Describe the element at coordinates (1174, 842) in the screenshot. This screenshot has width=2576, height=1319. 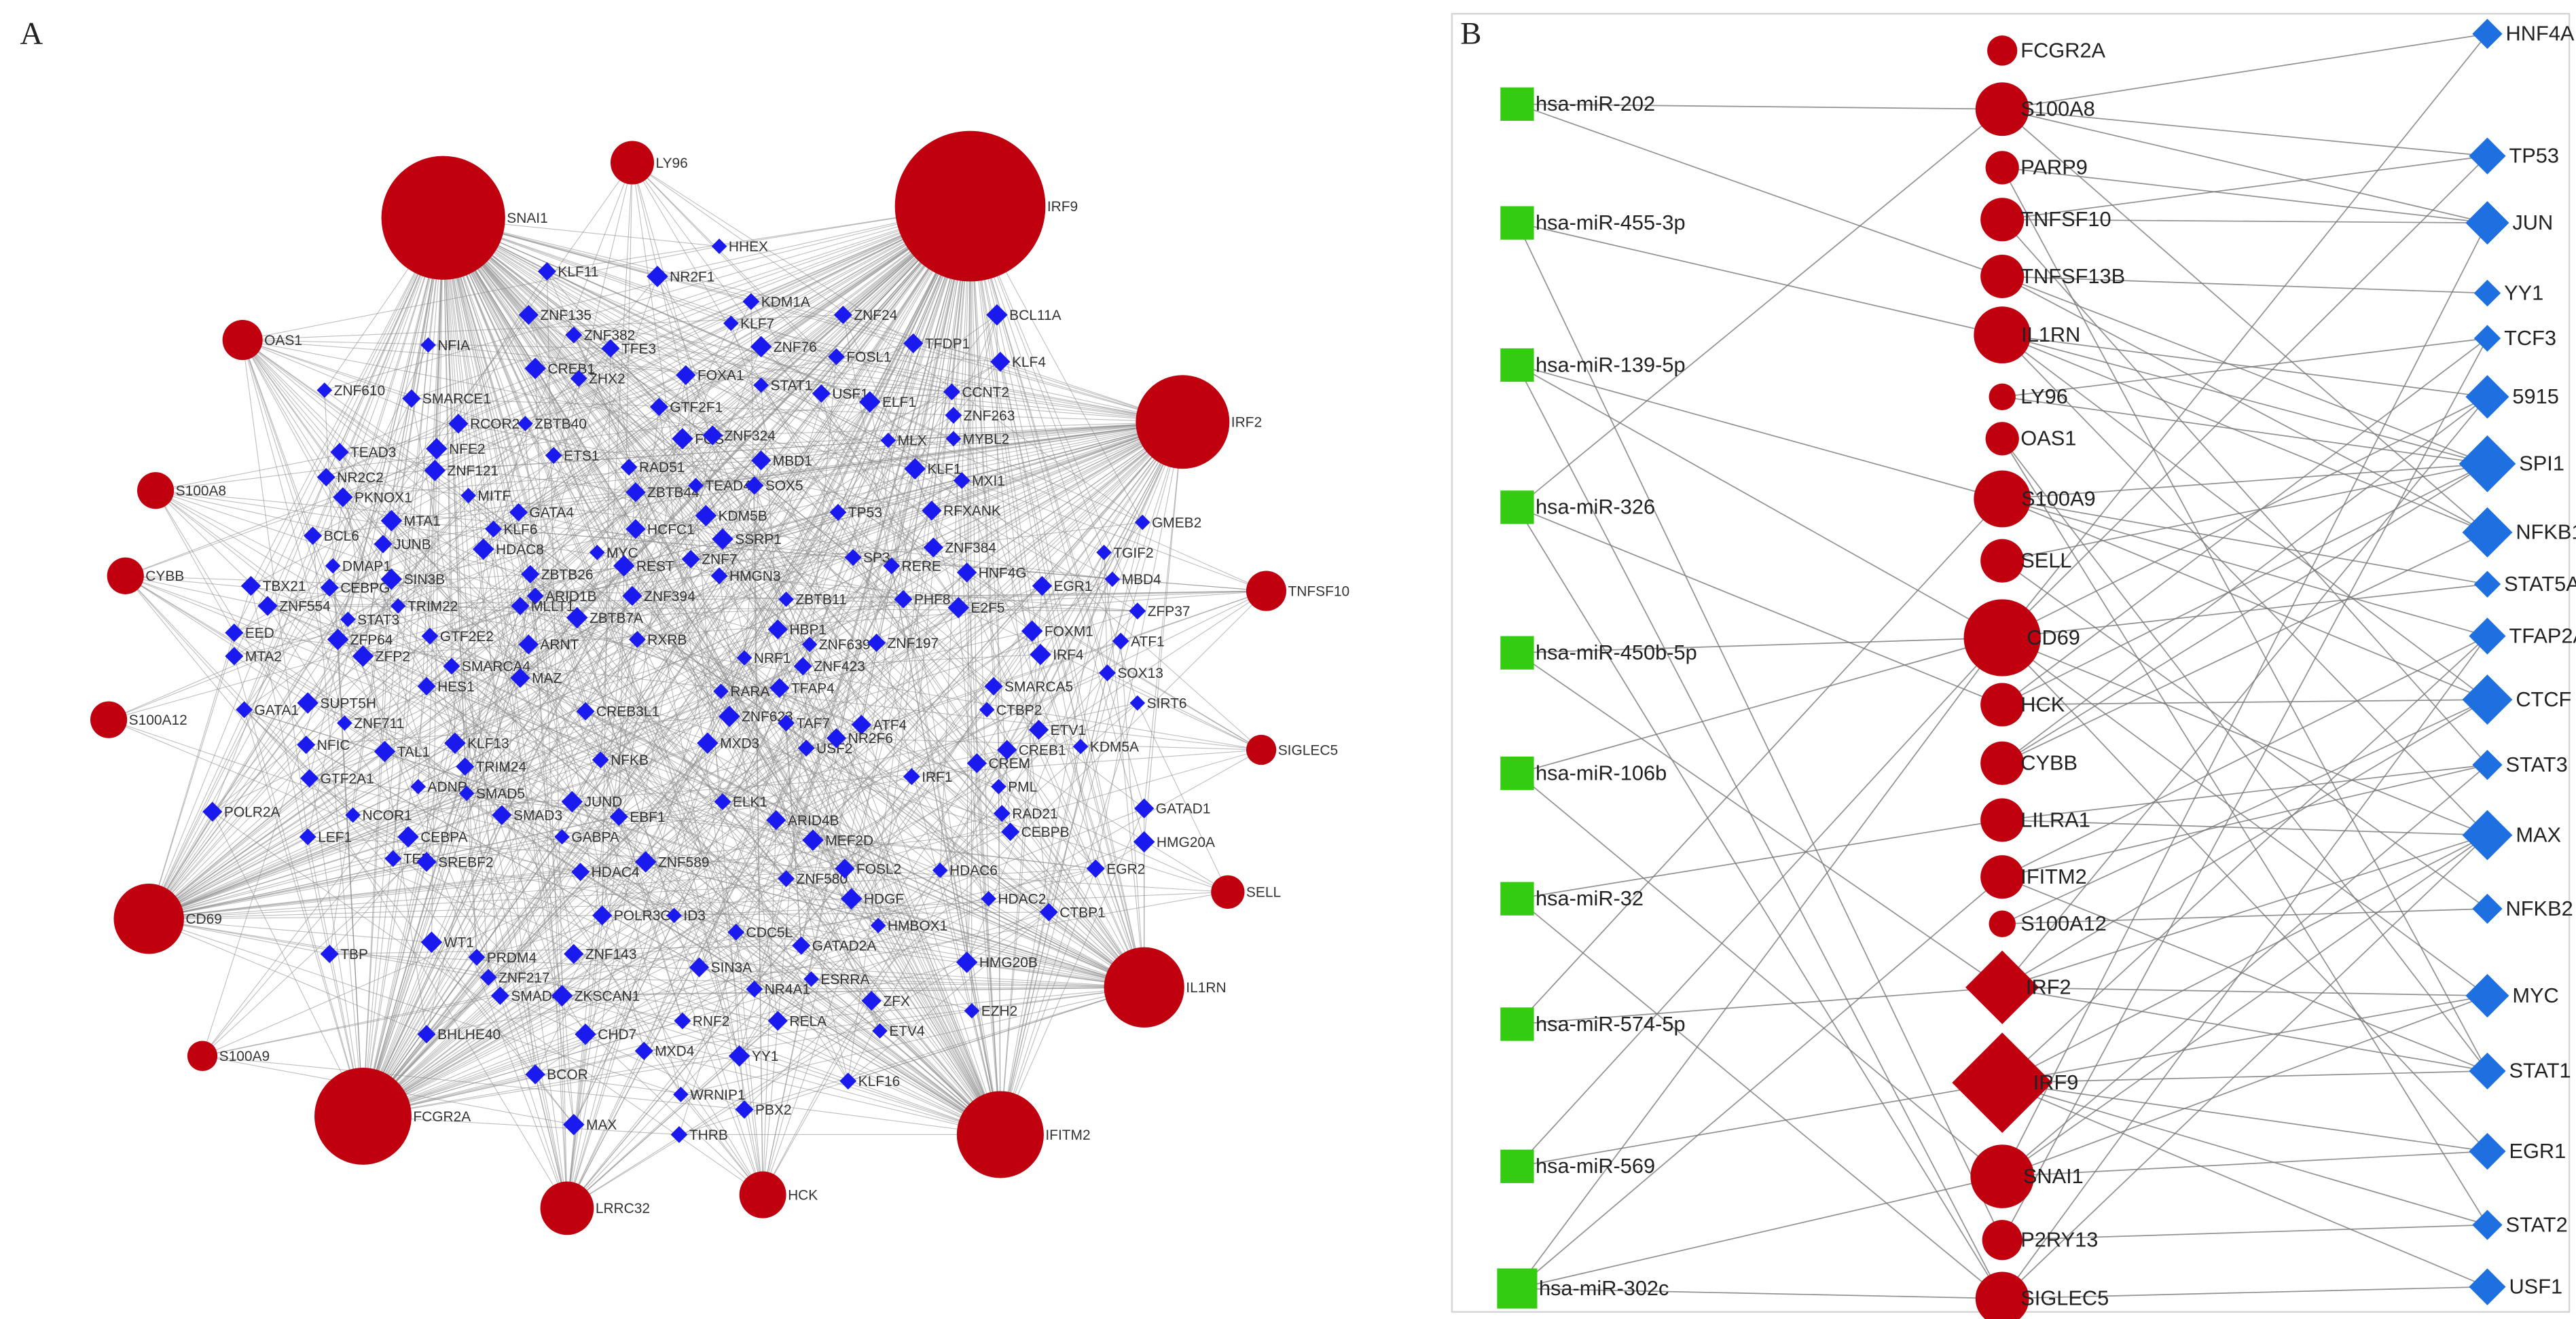
I see `tf-node: HMG20A` at that location.